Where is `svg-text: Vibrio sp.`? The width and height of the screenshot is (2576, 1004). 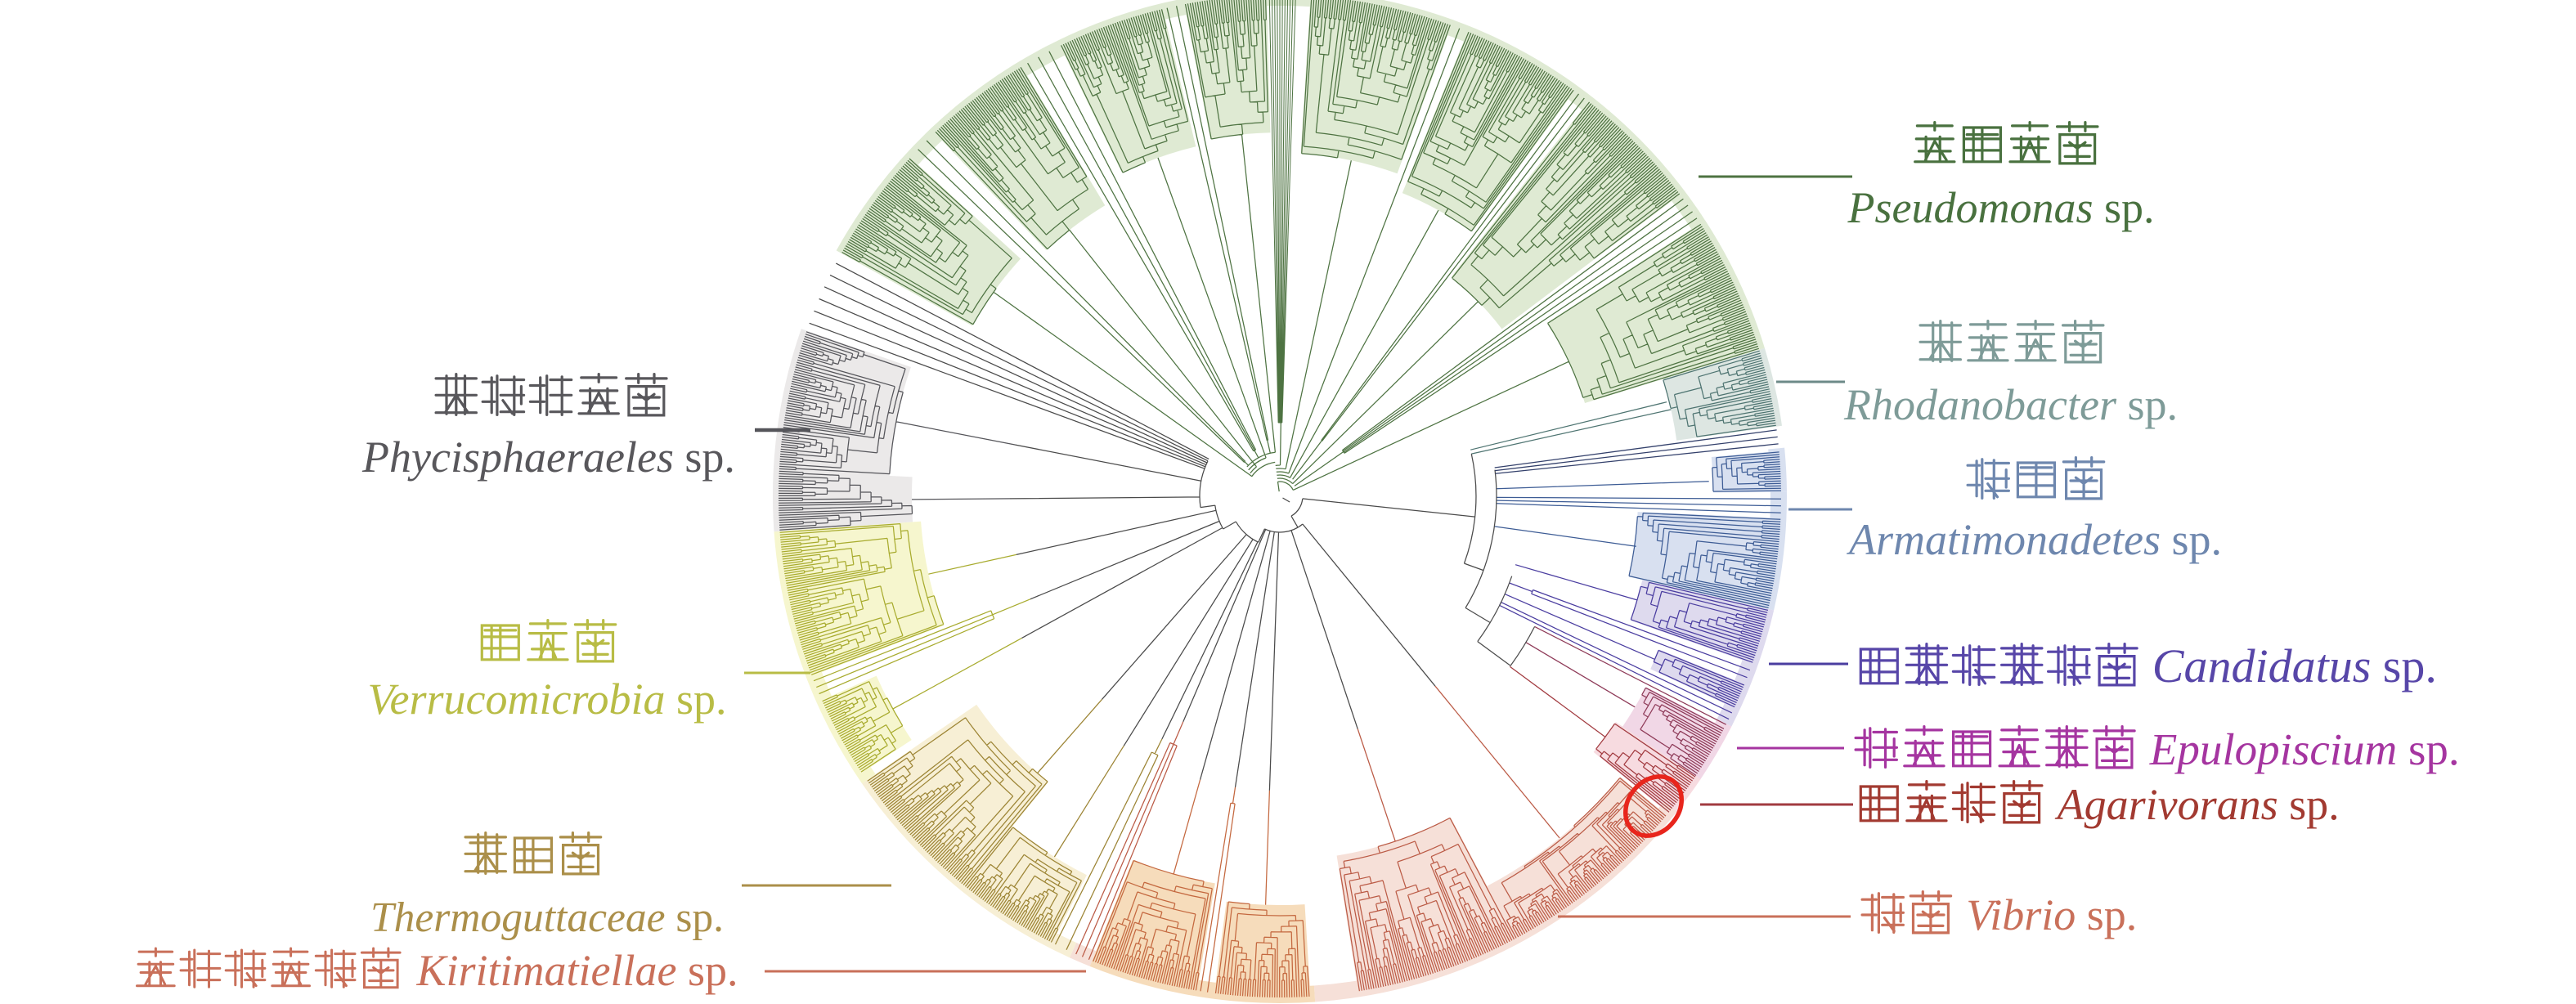 svg-text: Vibrio sp. is located at coordinates (2052, 915).